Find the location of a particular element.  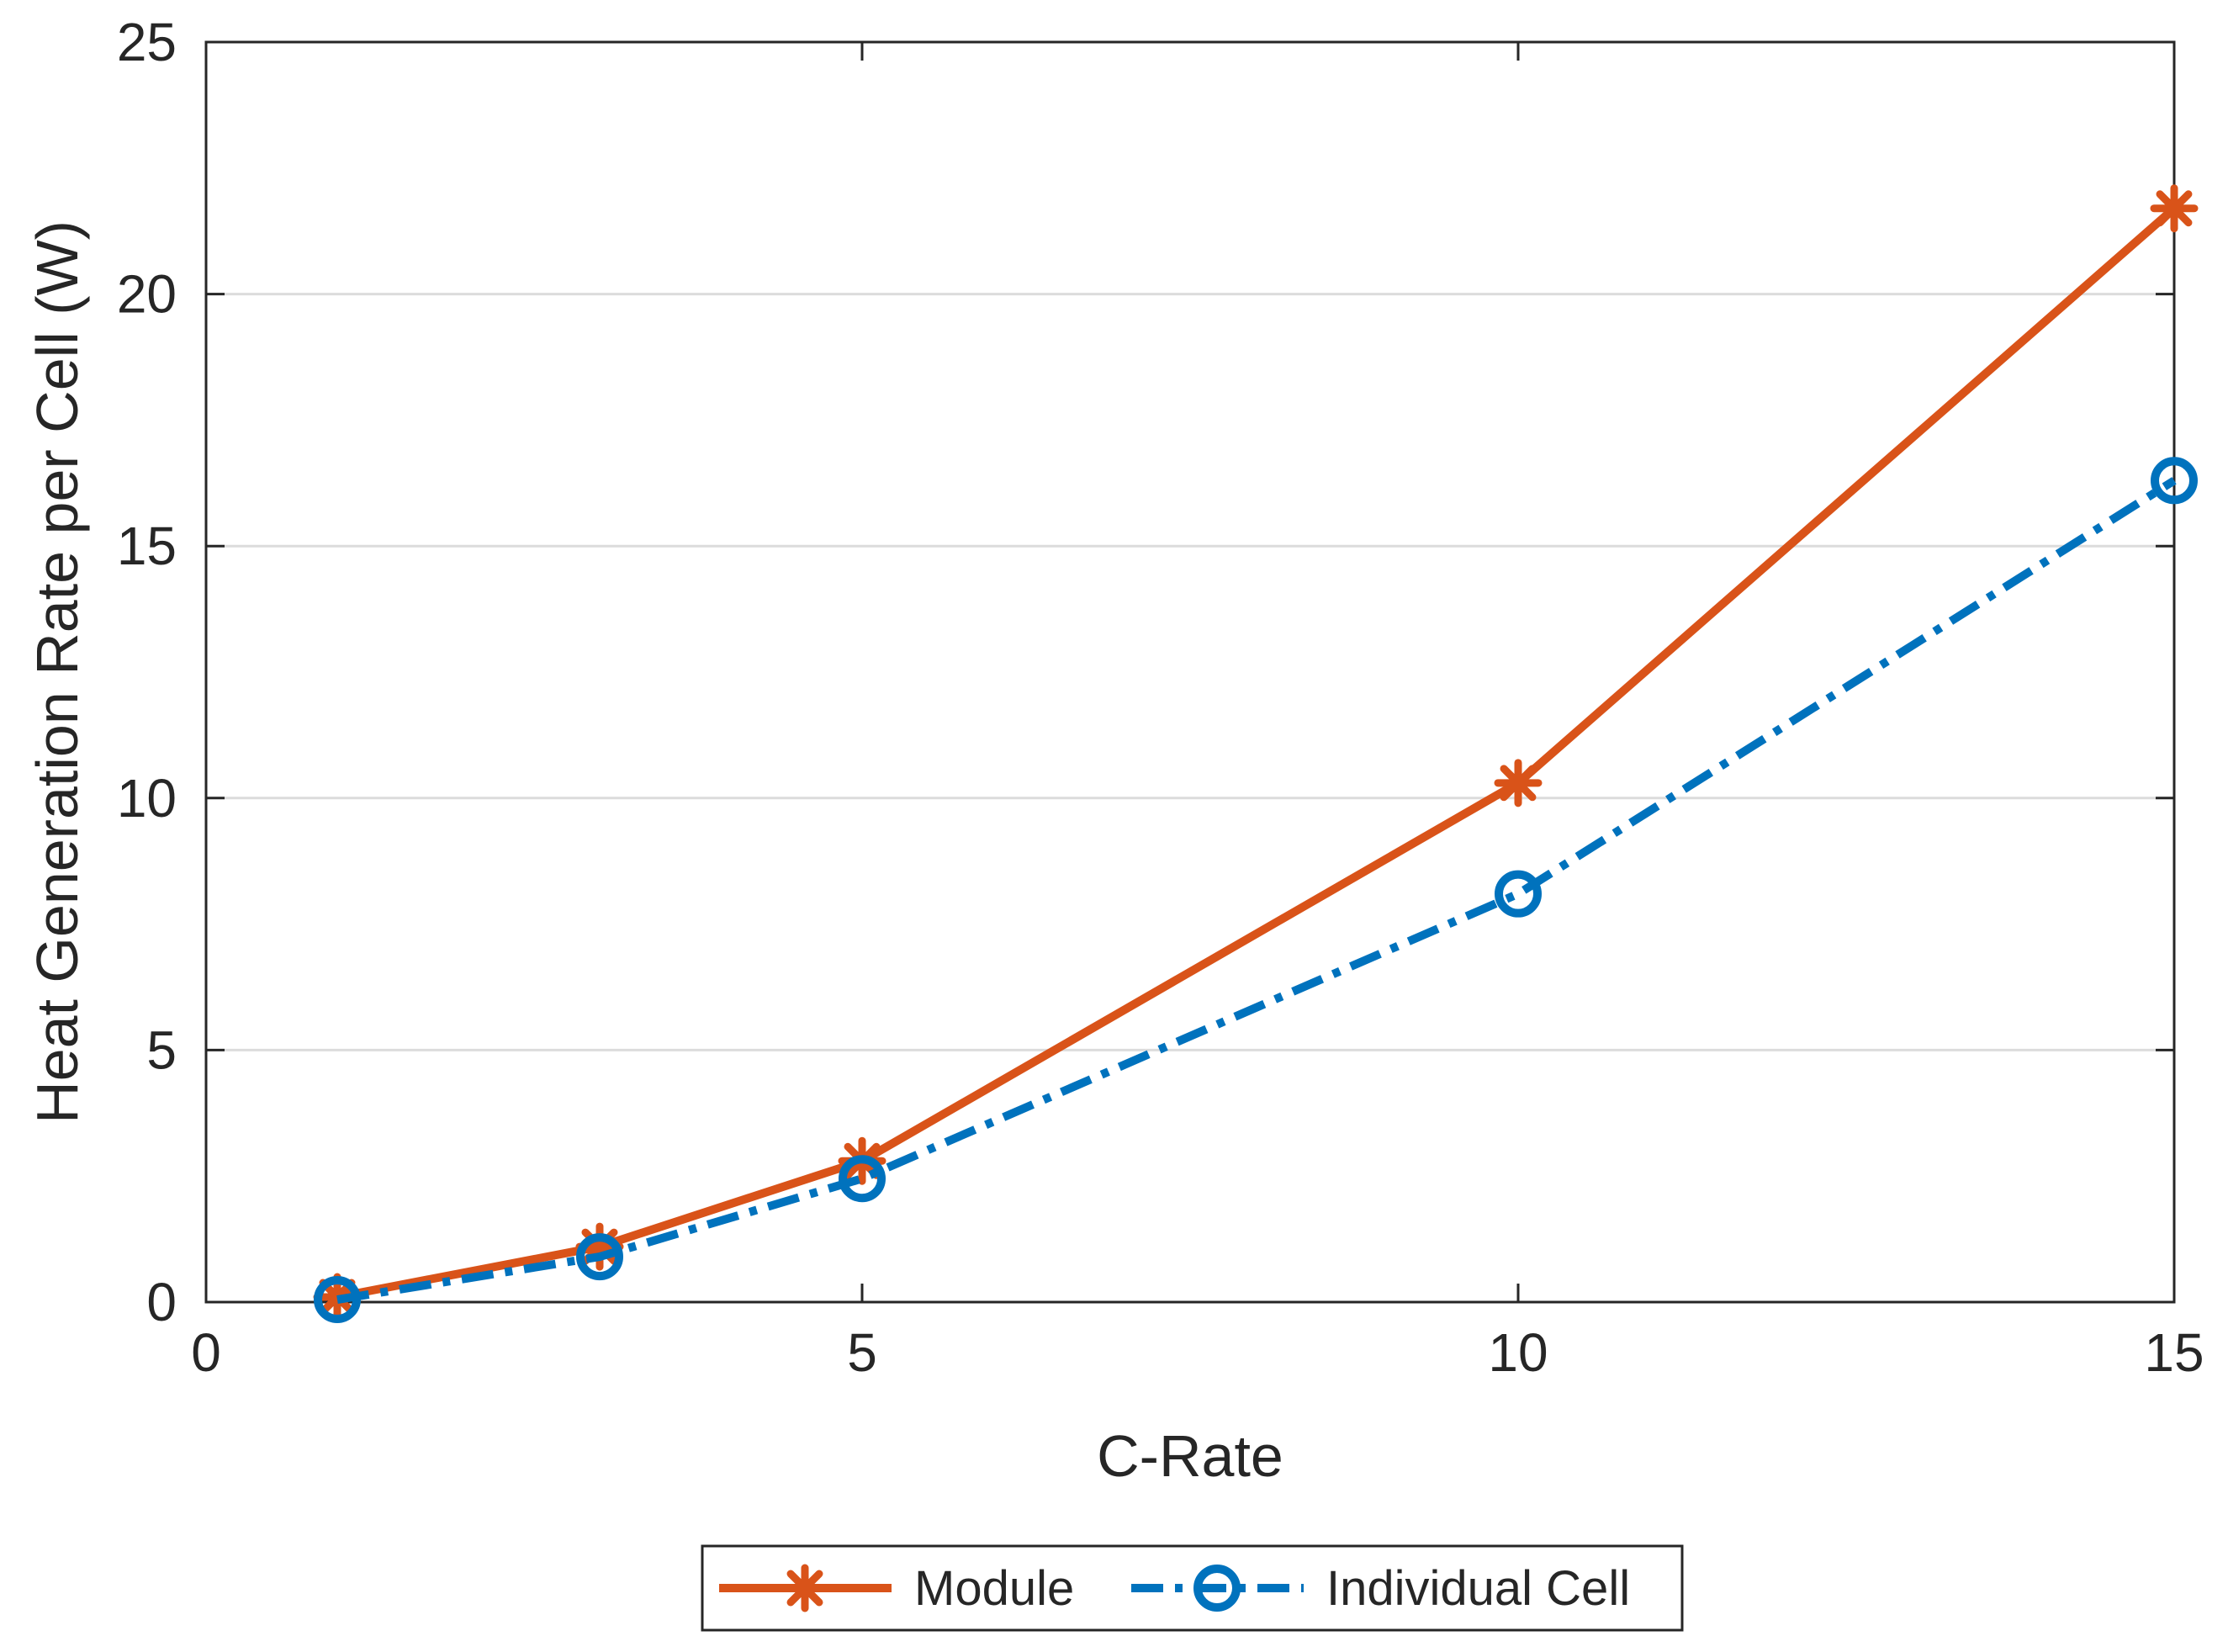

y-tick-label-4: 20 is located at coordinates (147, 294).